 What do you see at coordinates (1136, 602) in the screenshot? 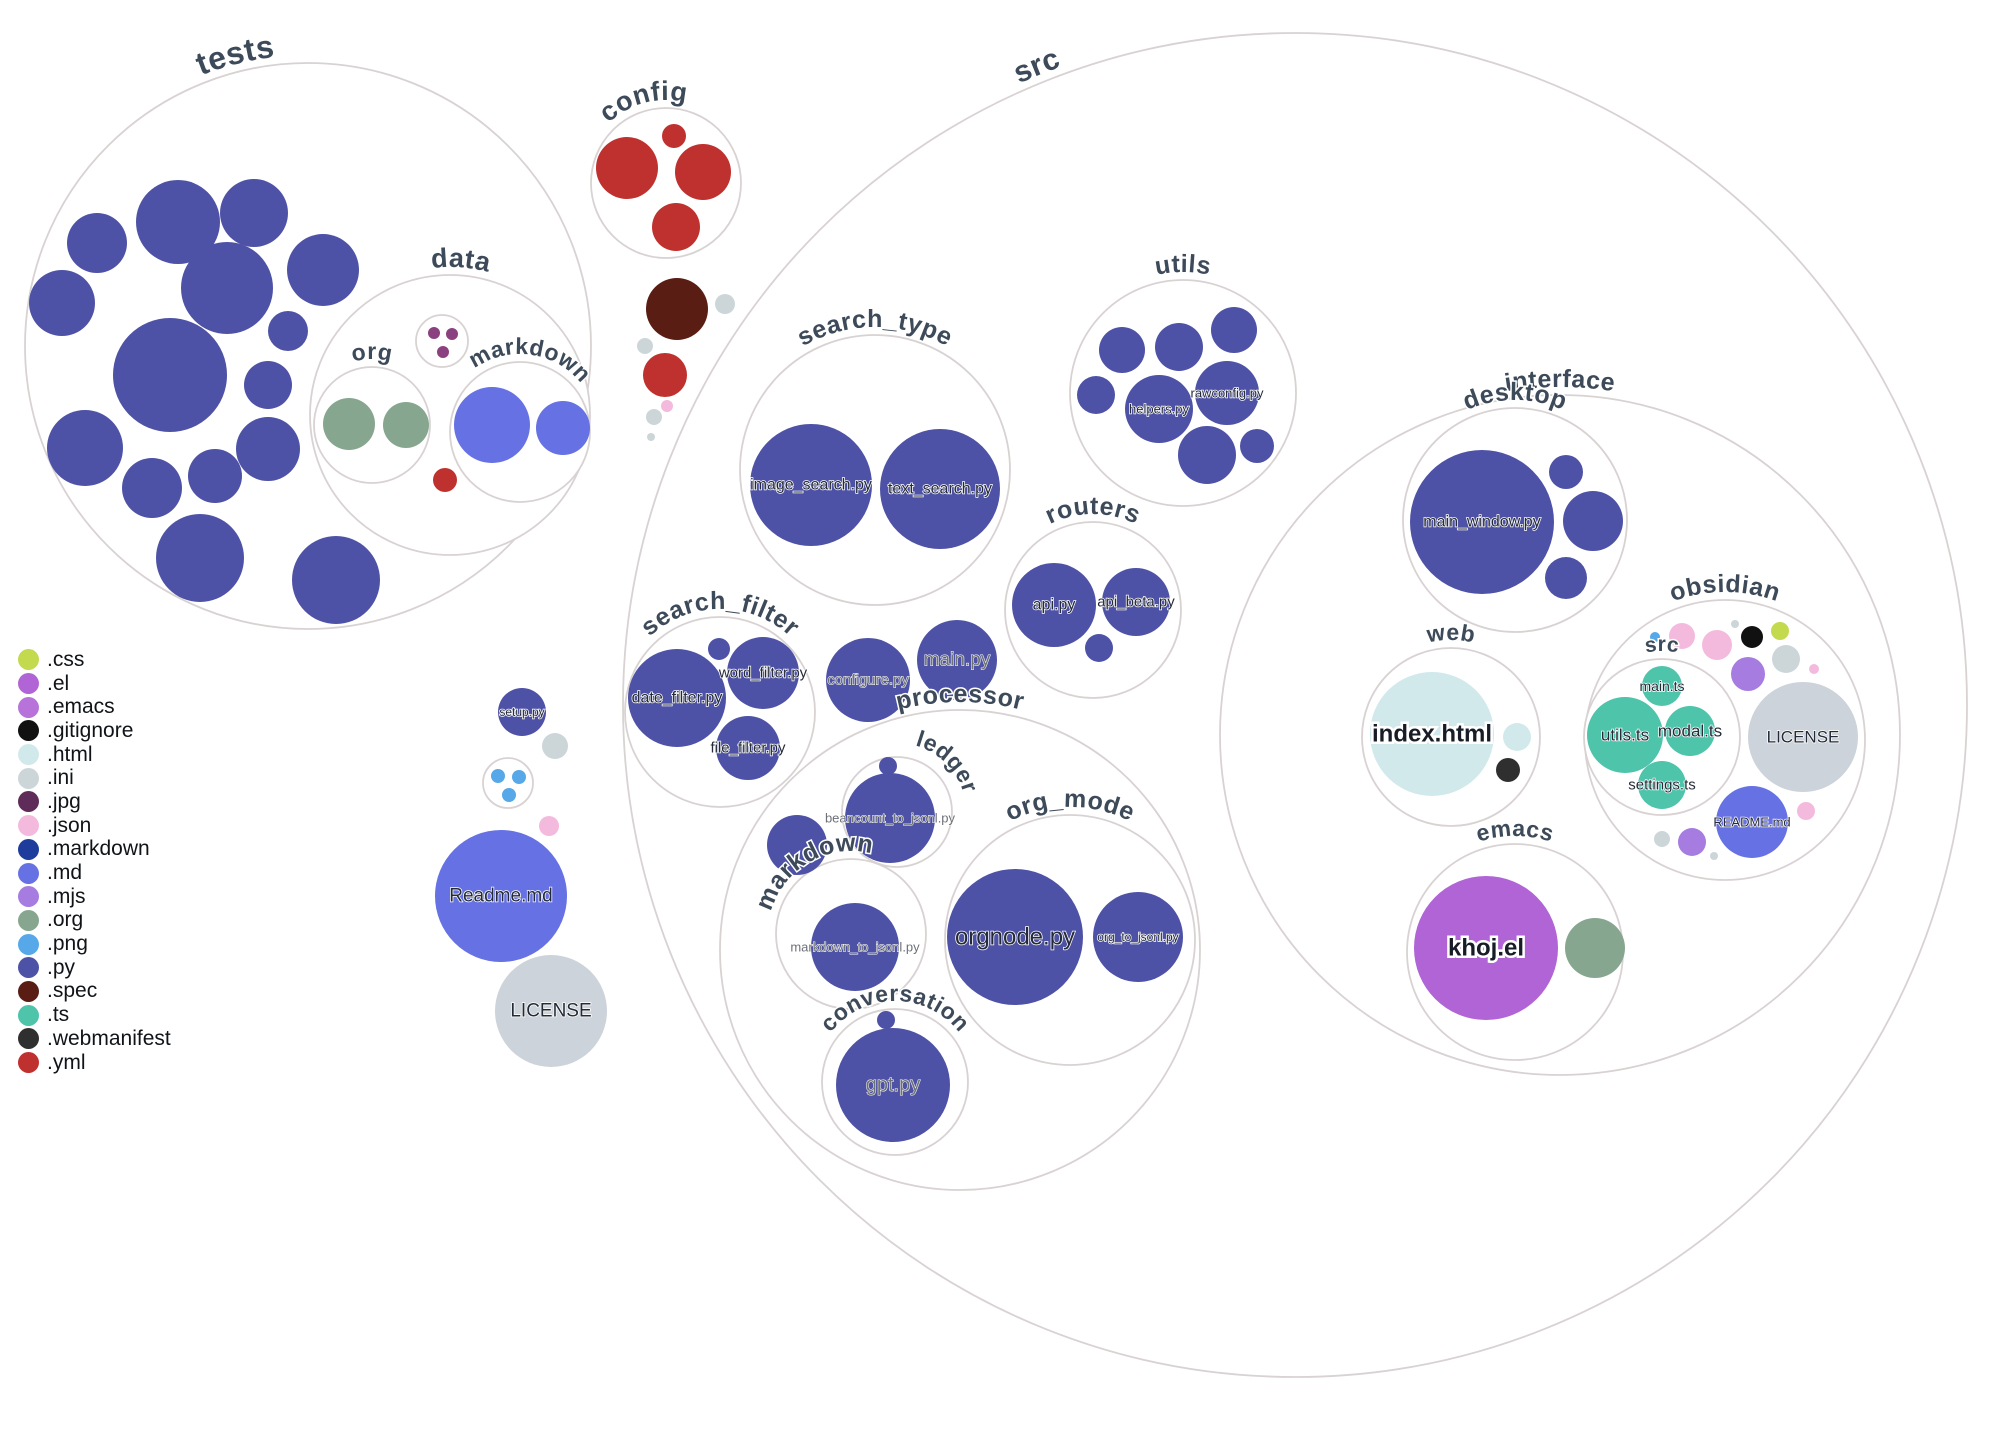
I see `file-circle-api_beta.py` at bounding box center [1136, 602].